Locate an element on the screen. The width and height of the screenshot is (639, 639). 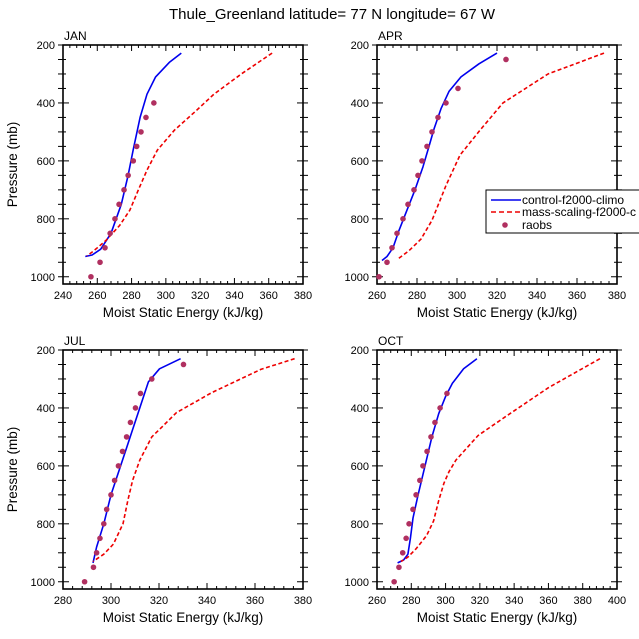
x-tick-label: 240 is located at coordinates (63, 296).